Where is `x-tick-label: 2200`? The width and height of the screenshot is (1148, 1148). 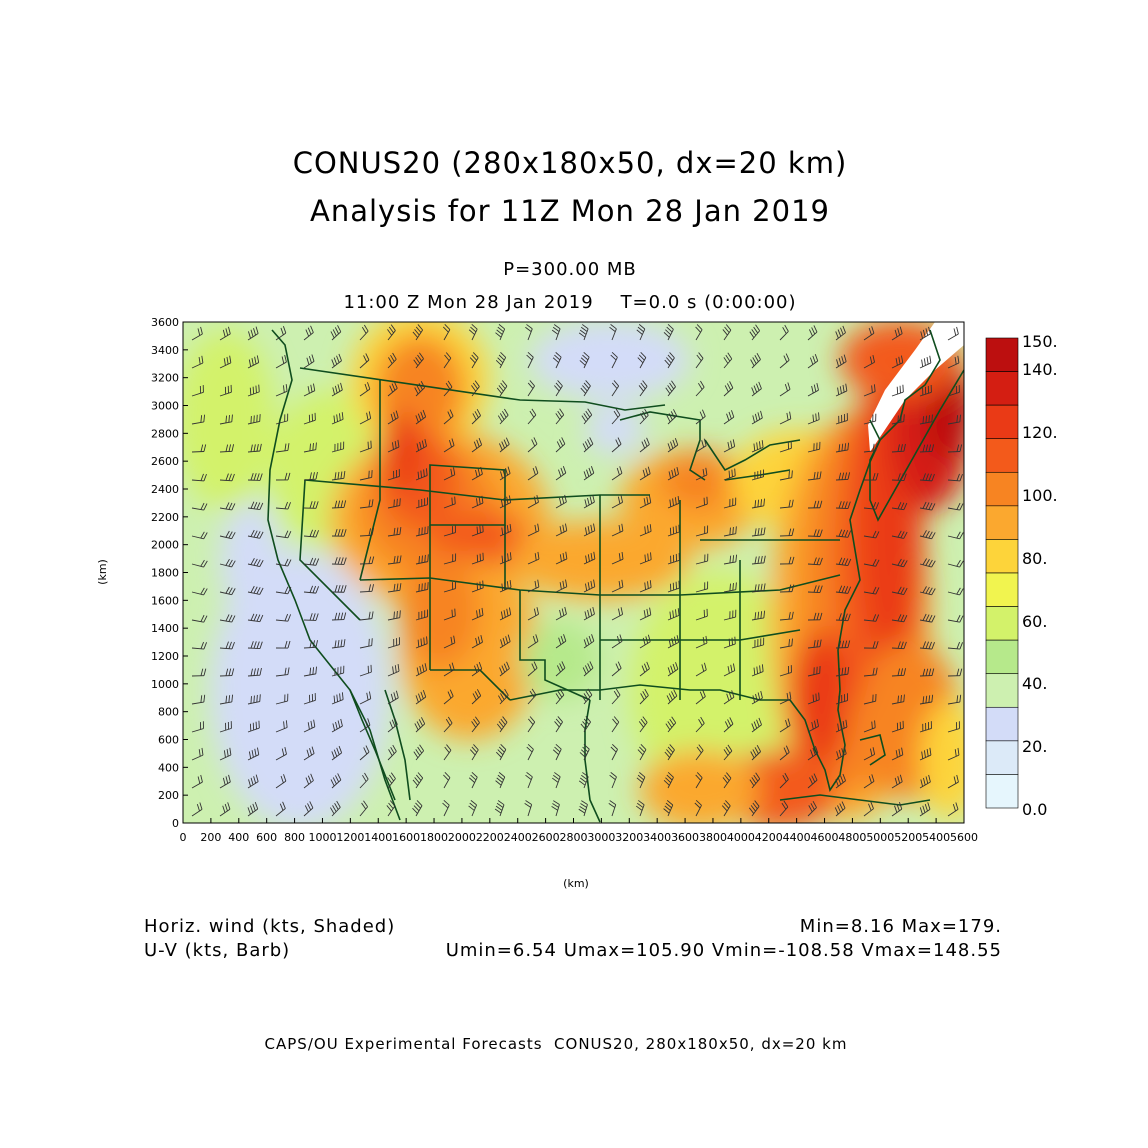
x-tick-label: 2200 is located at coordinates (490, 837).